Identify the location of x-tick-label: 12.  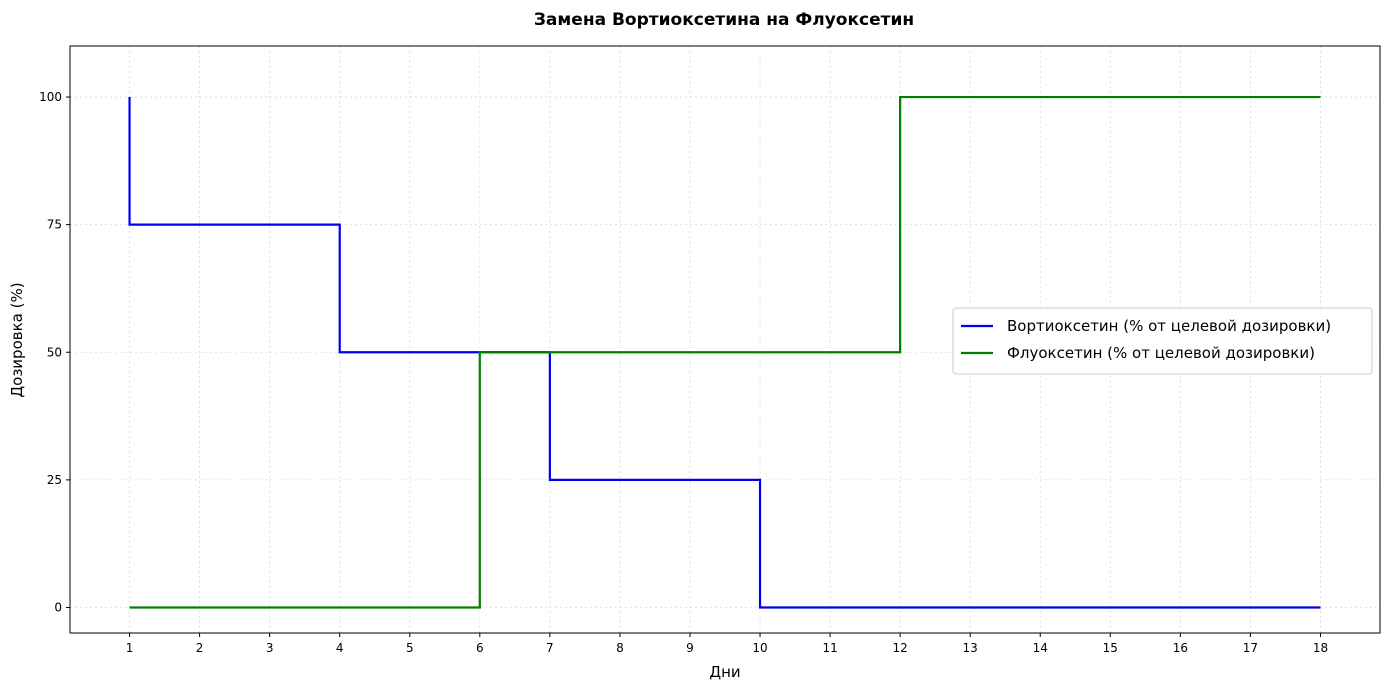
(899, 648).